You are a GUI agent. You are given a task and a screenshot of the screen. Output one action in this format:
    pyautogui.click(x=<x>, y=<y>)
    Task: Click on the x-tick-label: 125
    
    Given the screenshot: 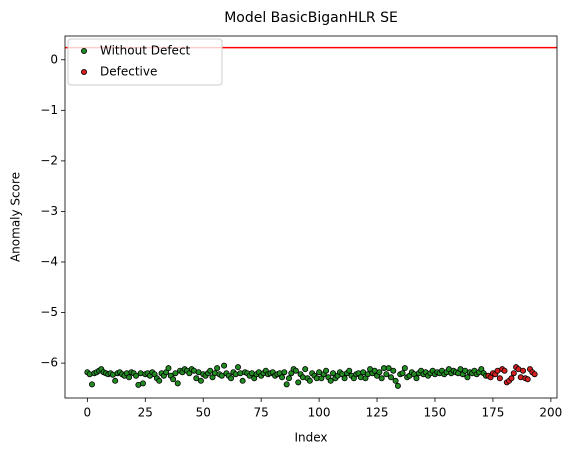 What is the action you would take?
    pyautogui.click(x=377, y=413)
    